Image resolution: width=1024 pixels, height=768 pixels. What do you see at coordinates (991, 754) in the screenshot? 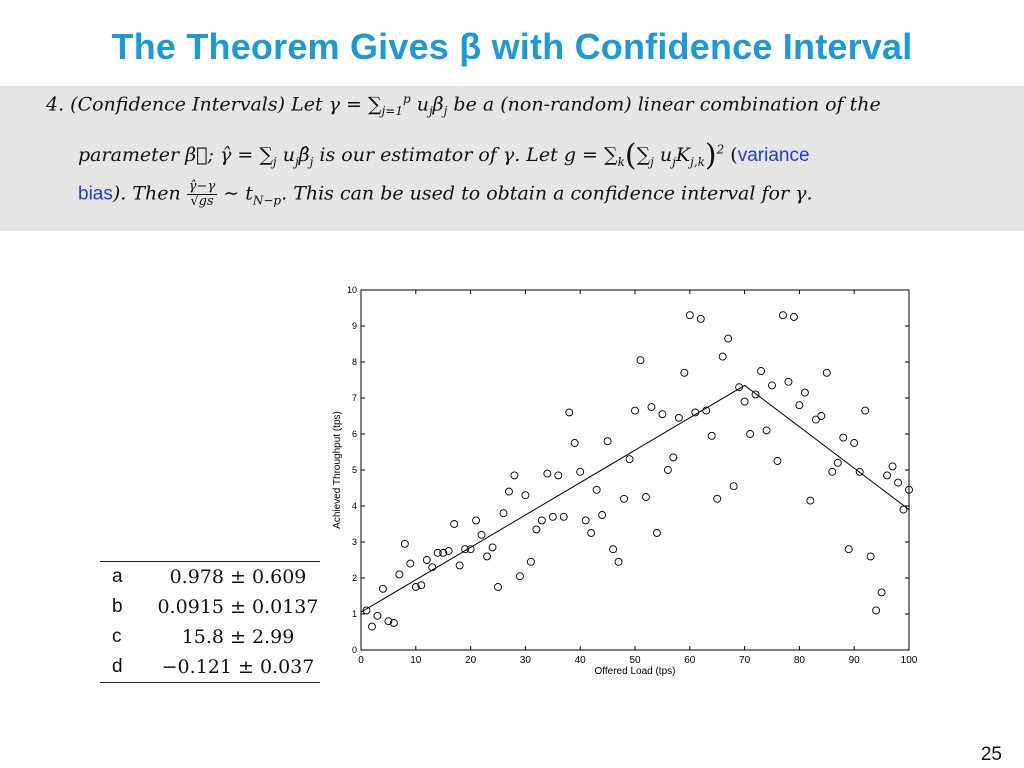
I see `page-number: 25` at bounding box center [991, 754].